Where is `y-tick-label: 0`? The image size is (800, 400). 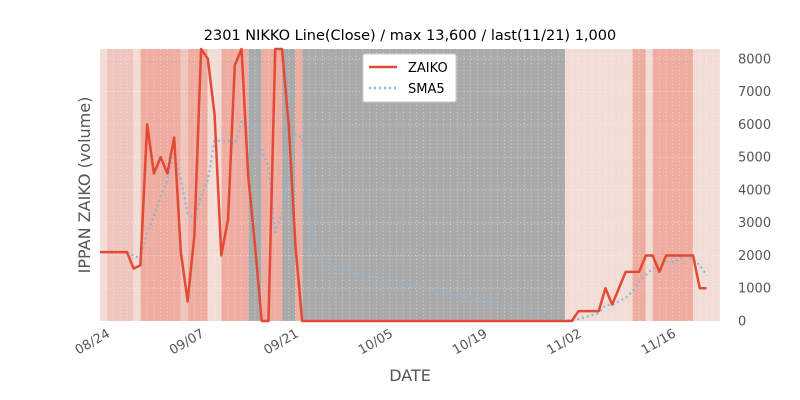
y-tick-label: 0 is located at coordinates (742, 322).